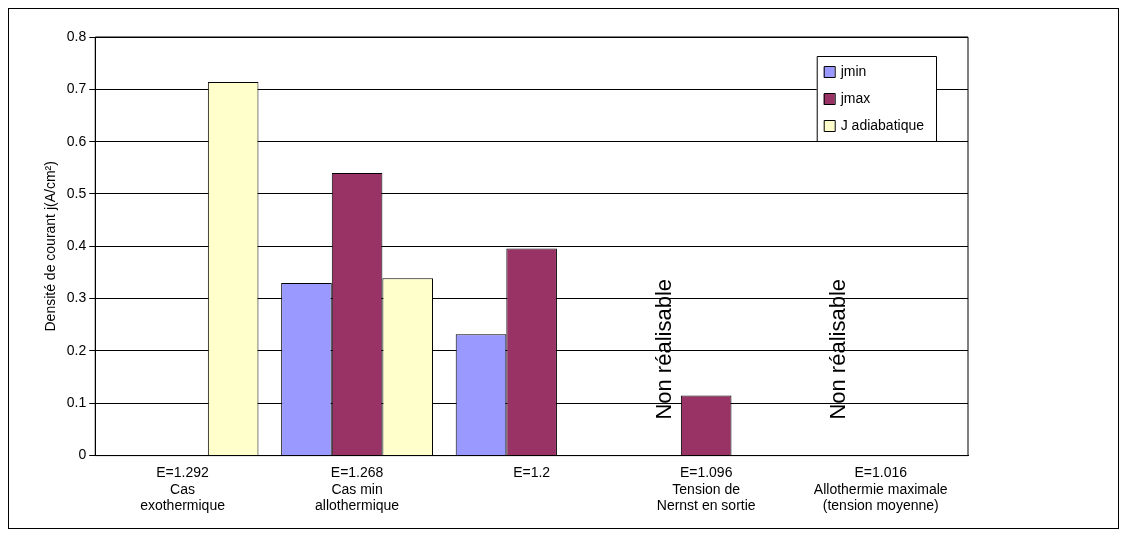 Image resolution: width=1127 pixels, height=537 pixels. Describe the element at coordinates (855, 97) in the screenshot. I see `legend-label: jmax` at that location.